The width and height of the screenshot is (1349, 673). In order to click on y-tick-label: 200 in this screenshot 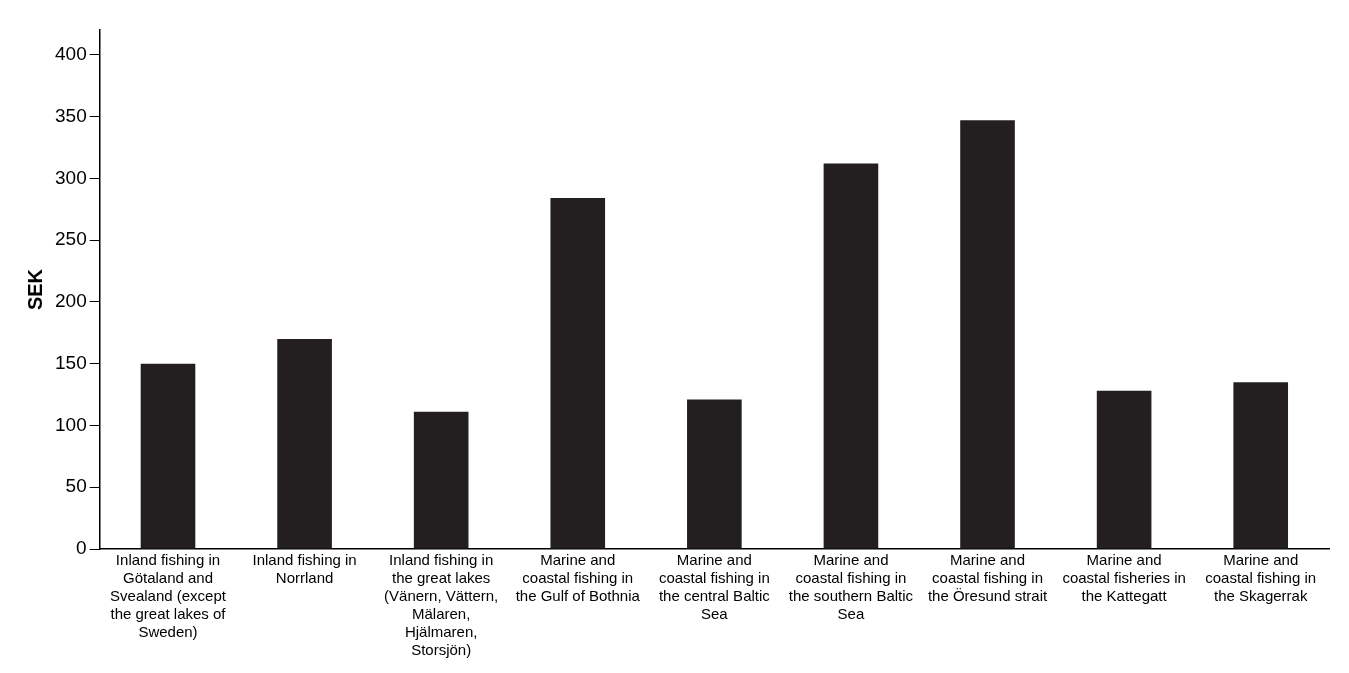, I will do `click(71, 301)`.